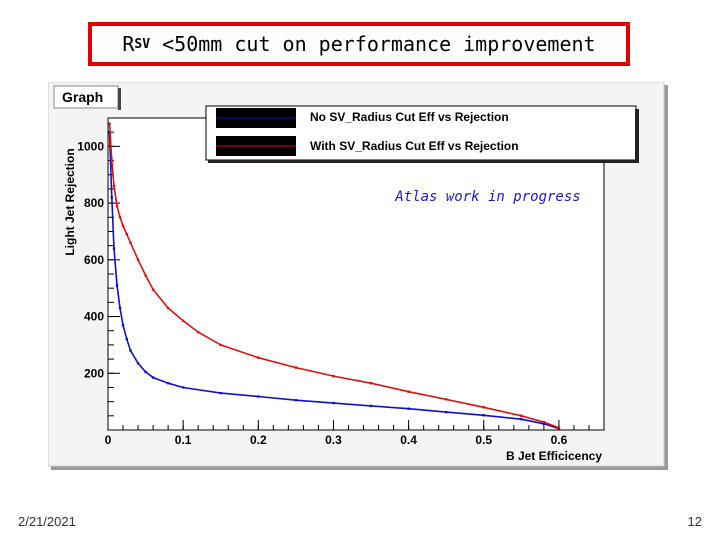  I want to click on slide-title-subscript: SV, so click(142, 44).